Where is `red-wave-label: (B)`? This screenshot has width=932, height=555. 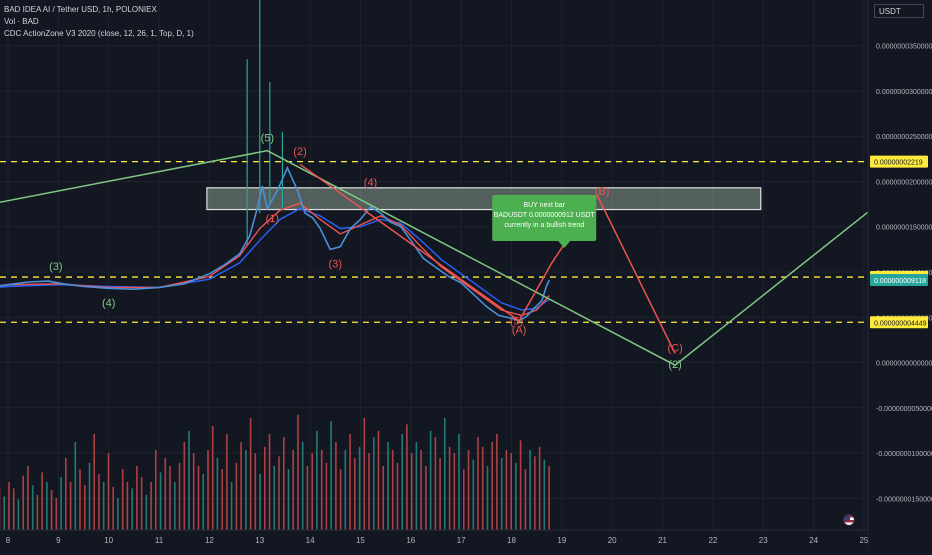 red-wave-label: (B) is located at coordinates (602, 192).